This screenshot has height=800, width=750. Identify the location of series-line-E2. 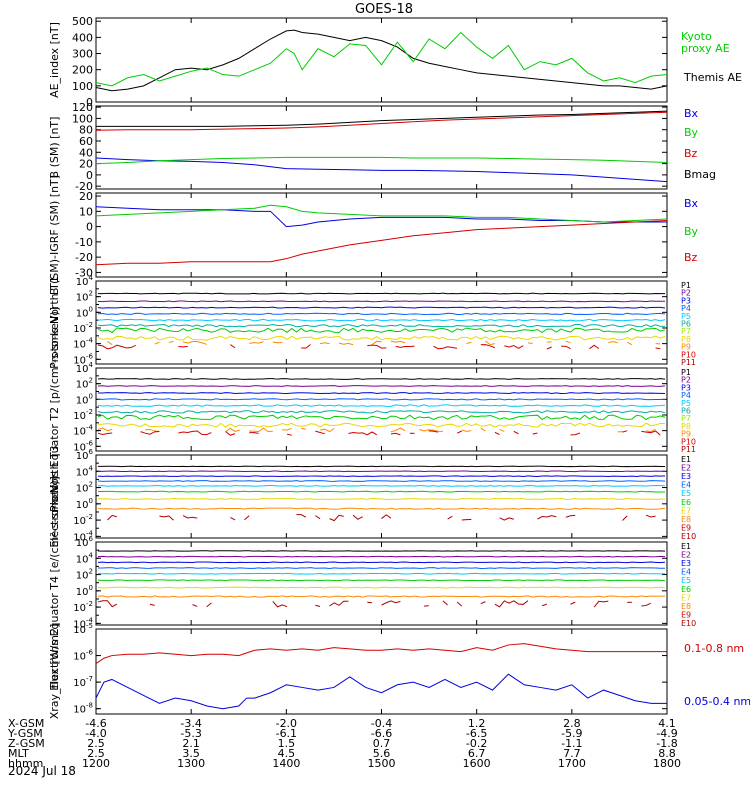
(381, 471).